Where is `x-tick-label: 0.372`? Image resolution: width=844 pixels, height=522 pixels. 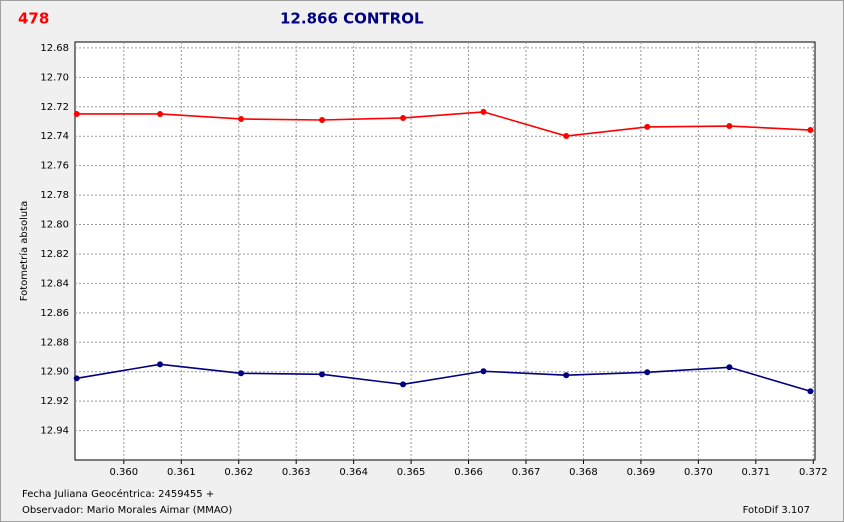 x-tick-label: 0.372 is located at coordinates (813, 472).